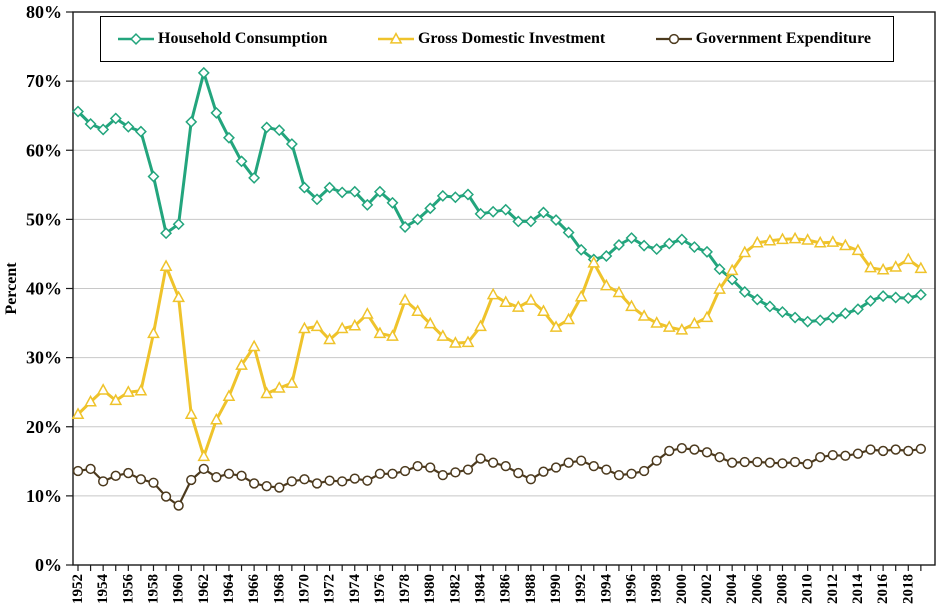  Describe the element at coordinates (78, 589) in the screenshot. I see `x-axis-tick-label: 1952` at that location.